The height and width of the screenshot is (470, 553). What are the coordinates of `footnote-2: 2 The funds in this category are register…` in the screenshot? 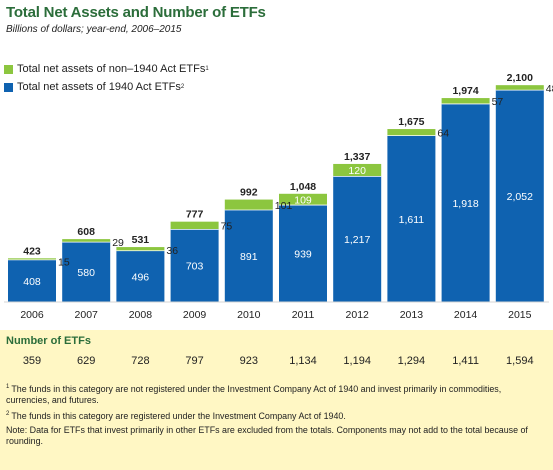 It's located at (276, 415).